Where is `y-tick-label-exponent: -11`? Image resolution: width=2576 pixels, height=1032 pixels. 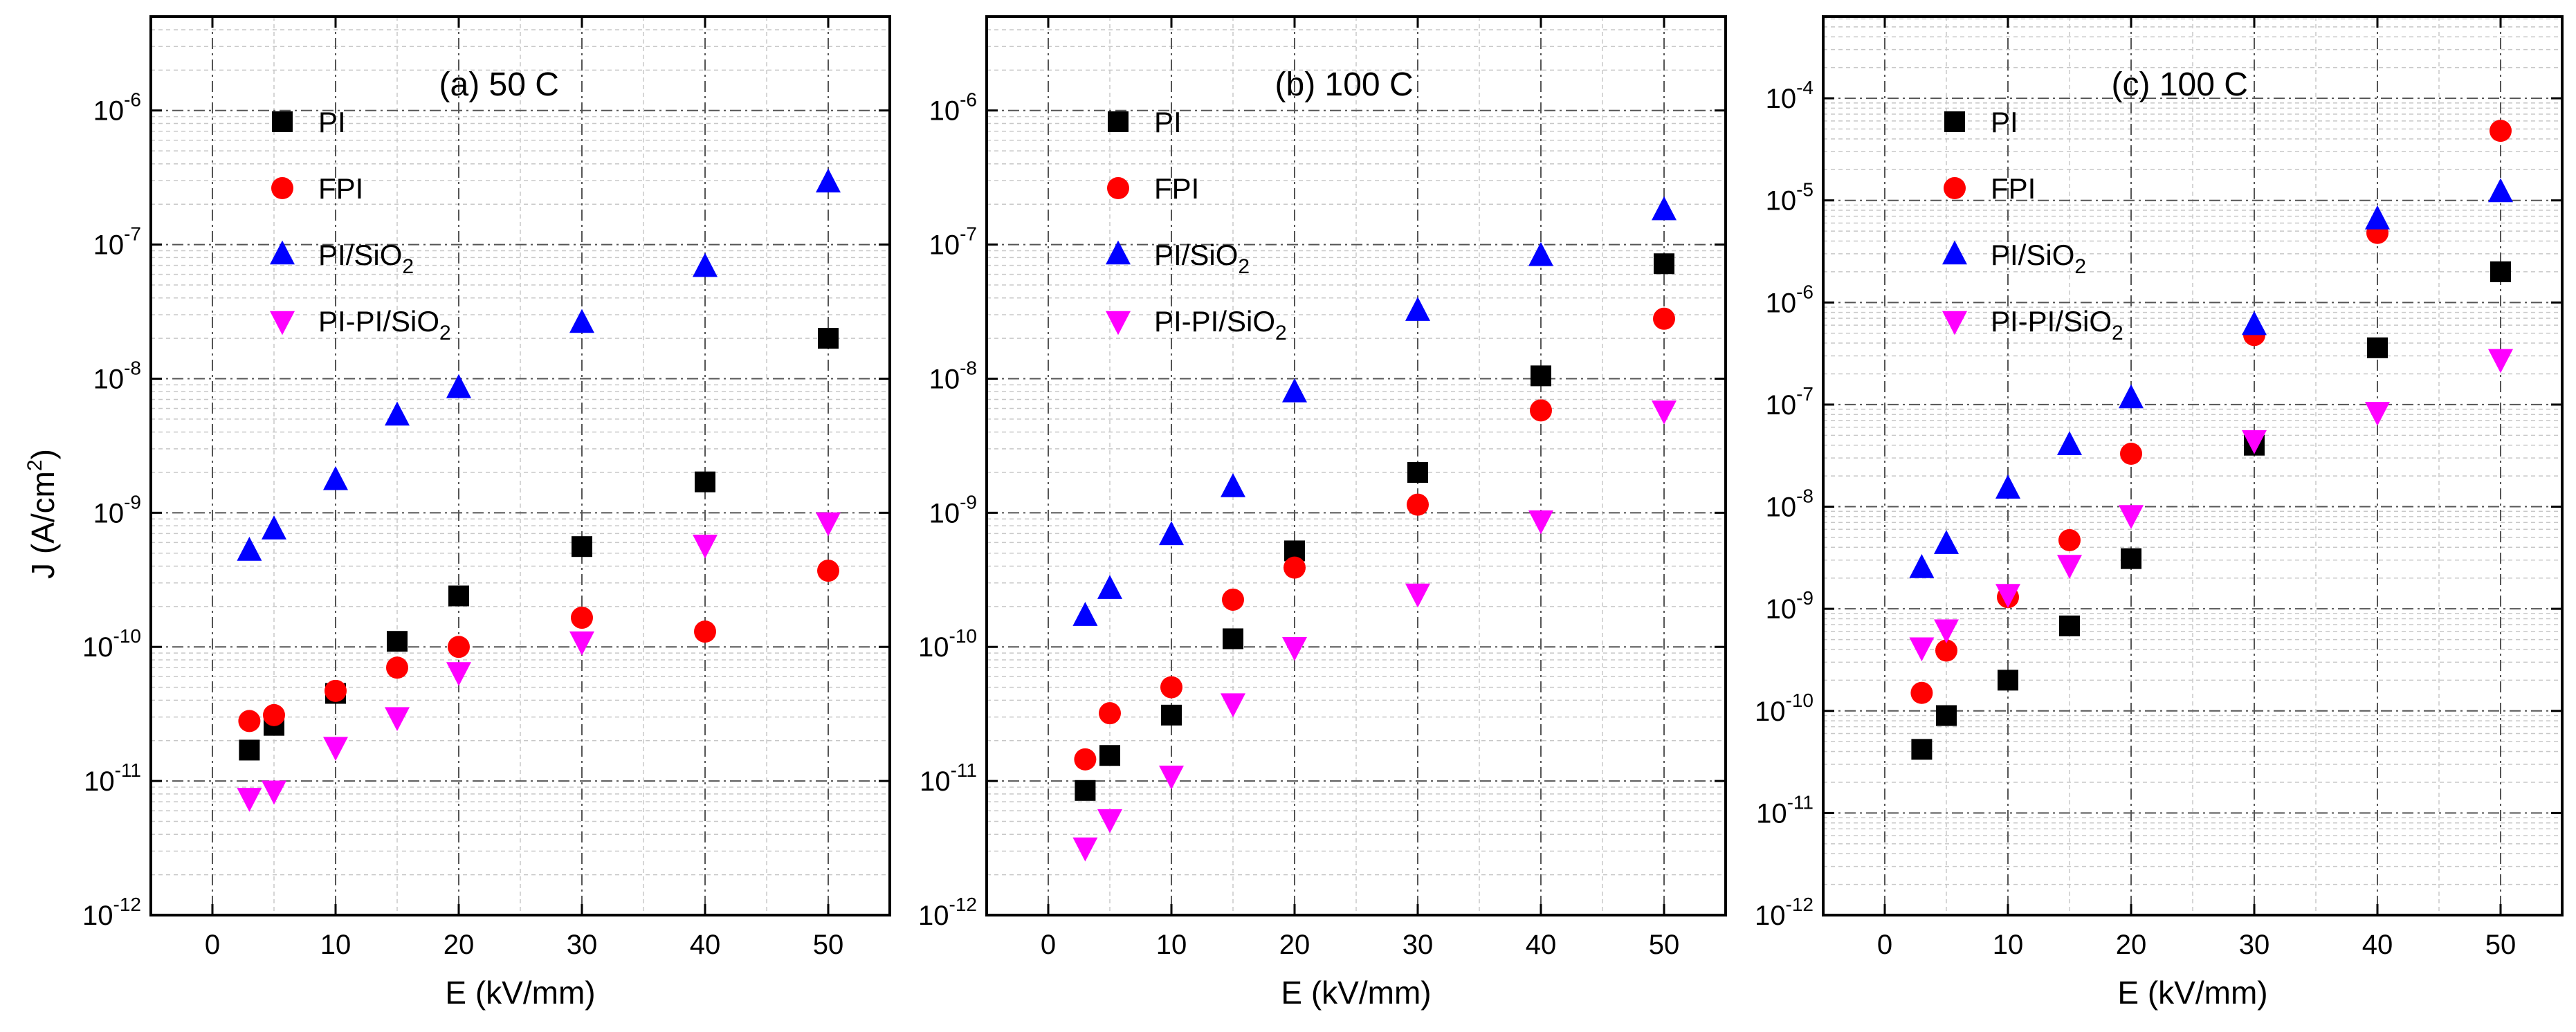 y-tick-label-exponent: -11 is located at coordinates (1801, 802).